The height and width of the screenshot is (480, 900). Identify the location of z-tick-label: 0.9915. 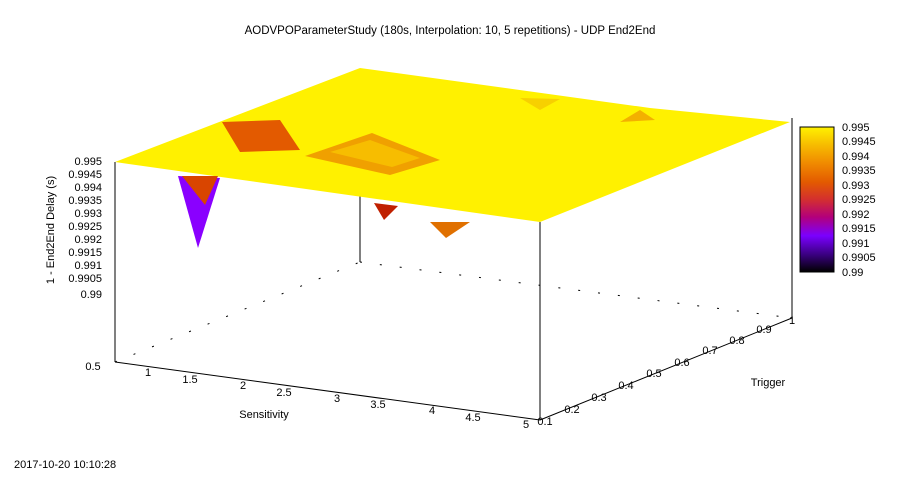
(85, 253).